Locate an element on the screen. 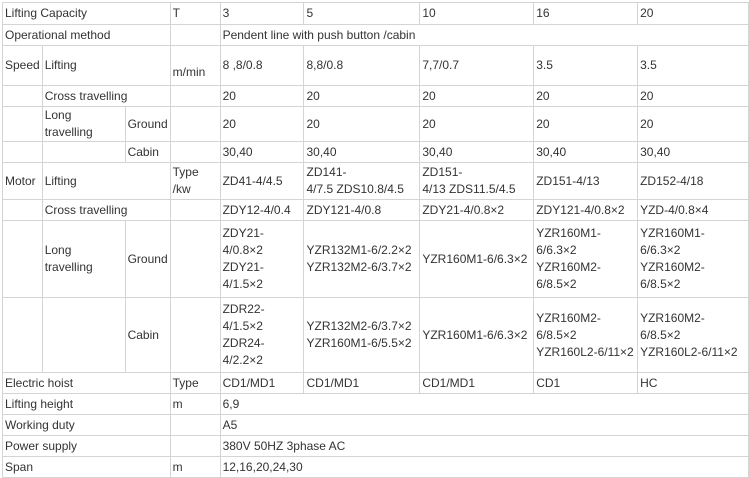 This screenshot has height=478, width=749. row-speed-cross: Cross travelling 20 20 20 20 20 is located at coordinates (375, 96).